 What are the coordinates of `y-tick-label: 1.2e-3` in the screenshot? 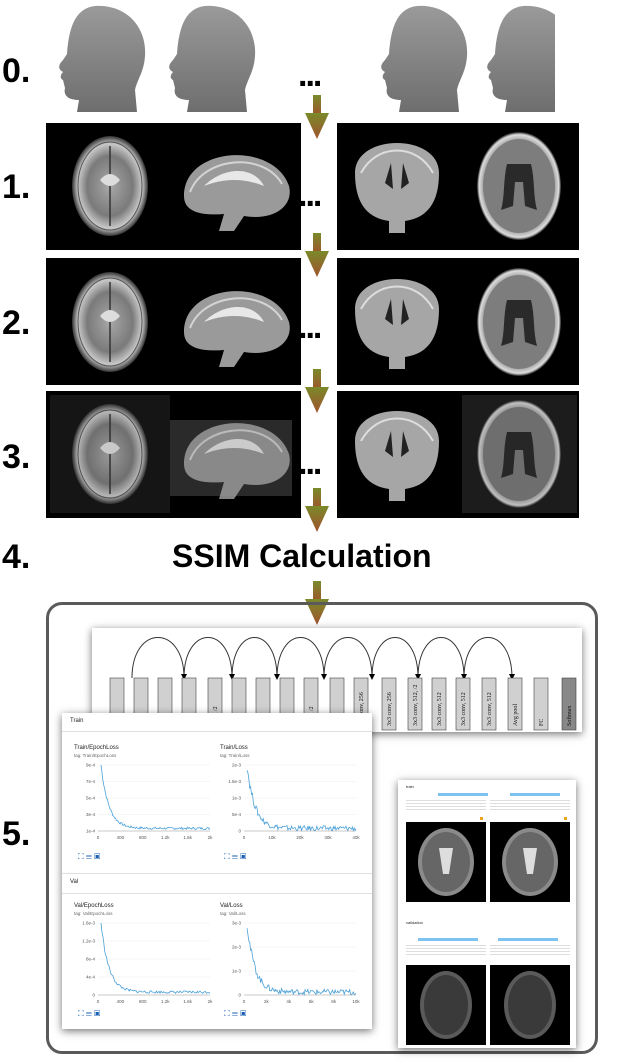 It's located at (88, 941).